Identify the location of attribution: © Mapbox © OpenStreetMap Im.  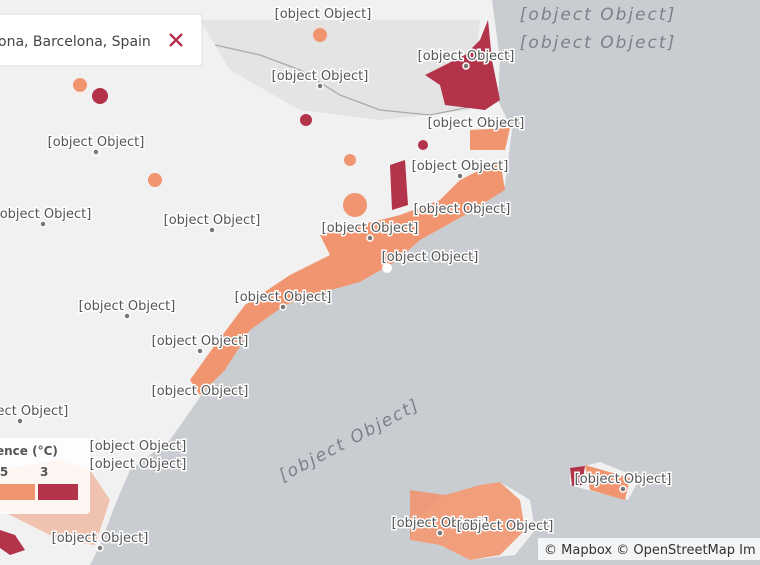
(650, 550).